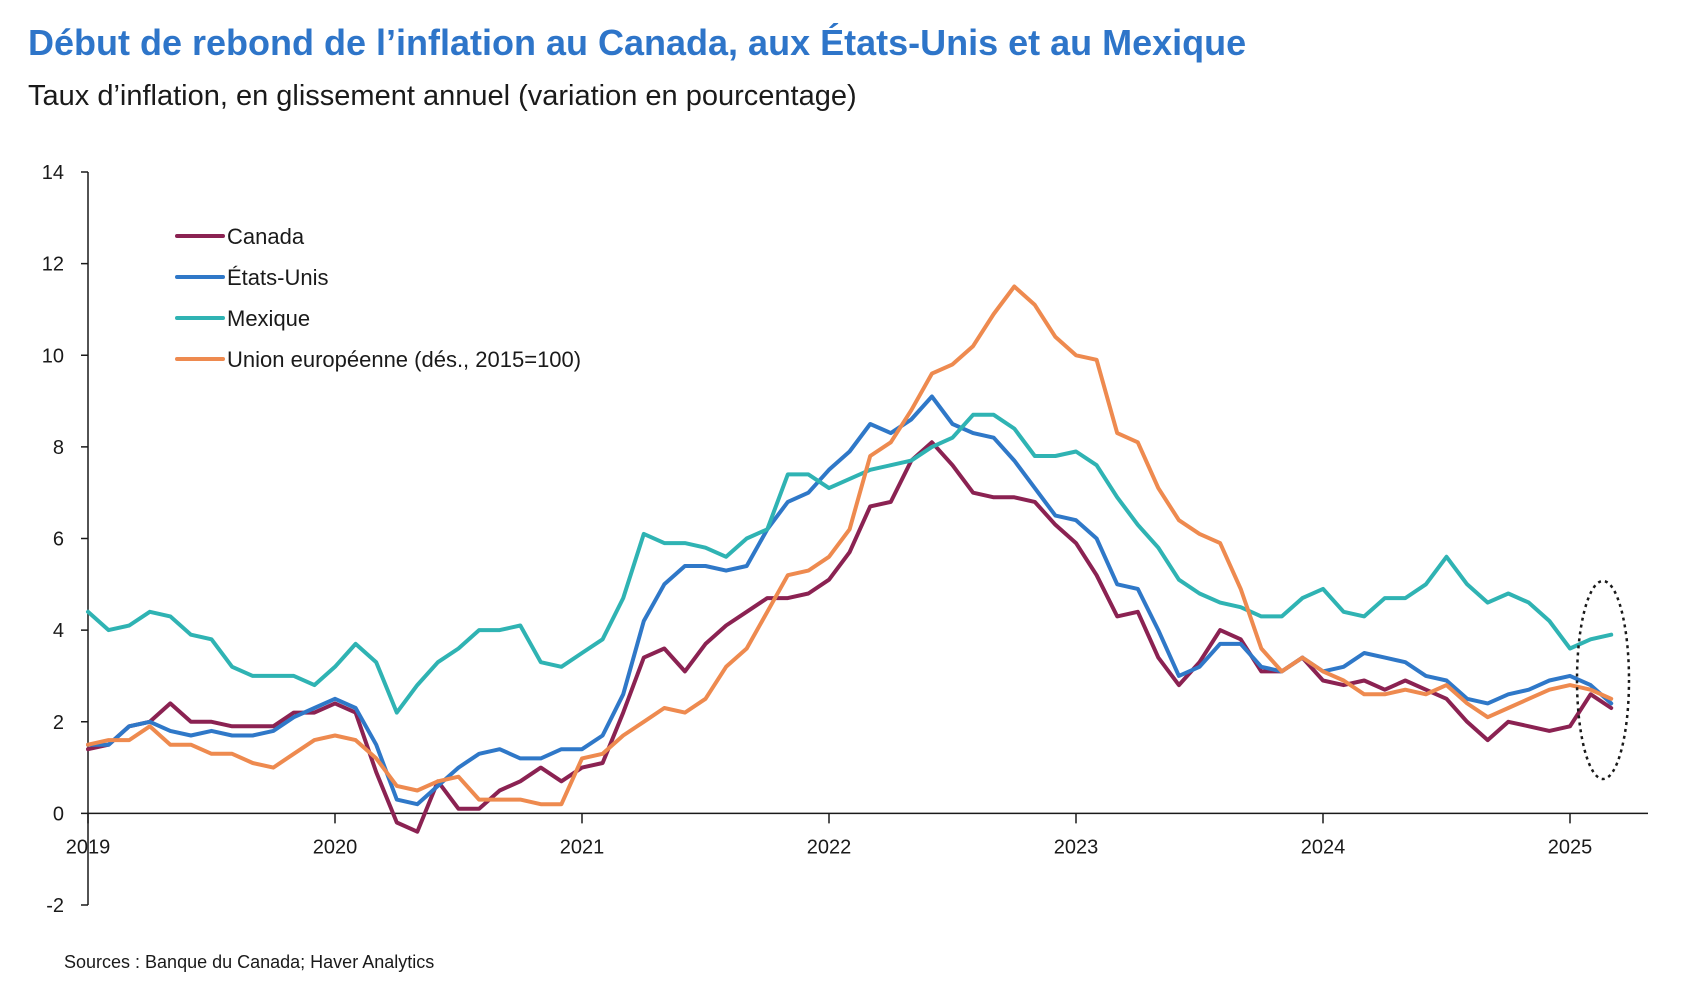 Image resolution: width=1684 pixels, height=982 pixels. Describe the element at coordinates (335, 847) in the screenshot. I see `x-tick-label: 2020` at that location.